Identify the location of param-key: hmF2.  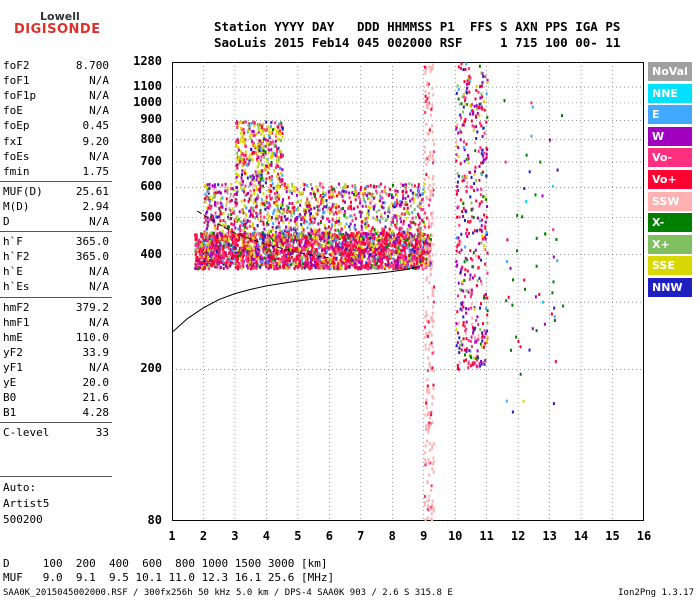
(16, 307).